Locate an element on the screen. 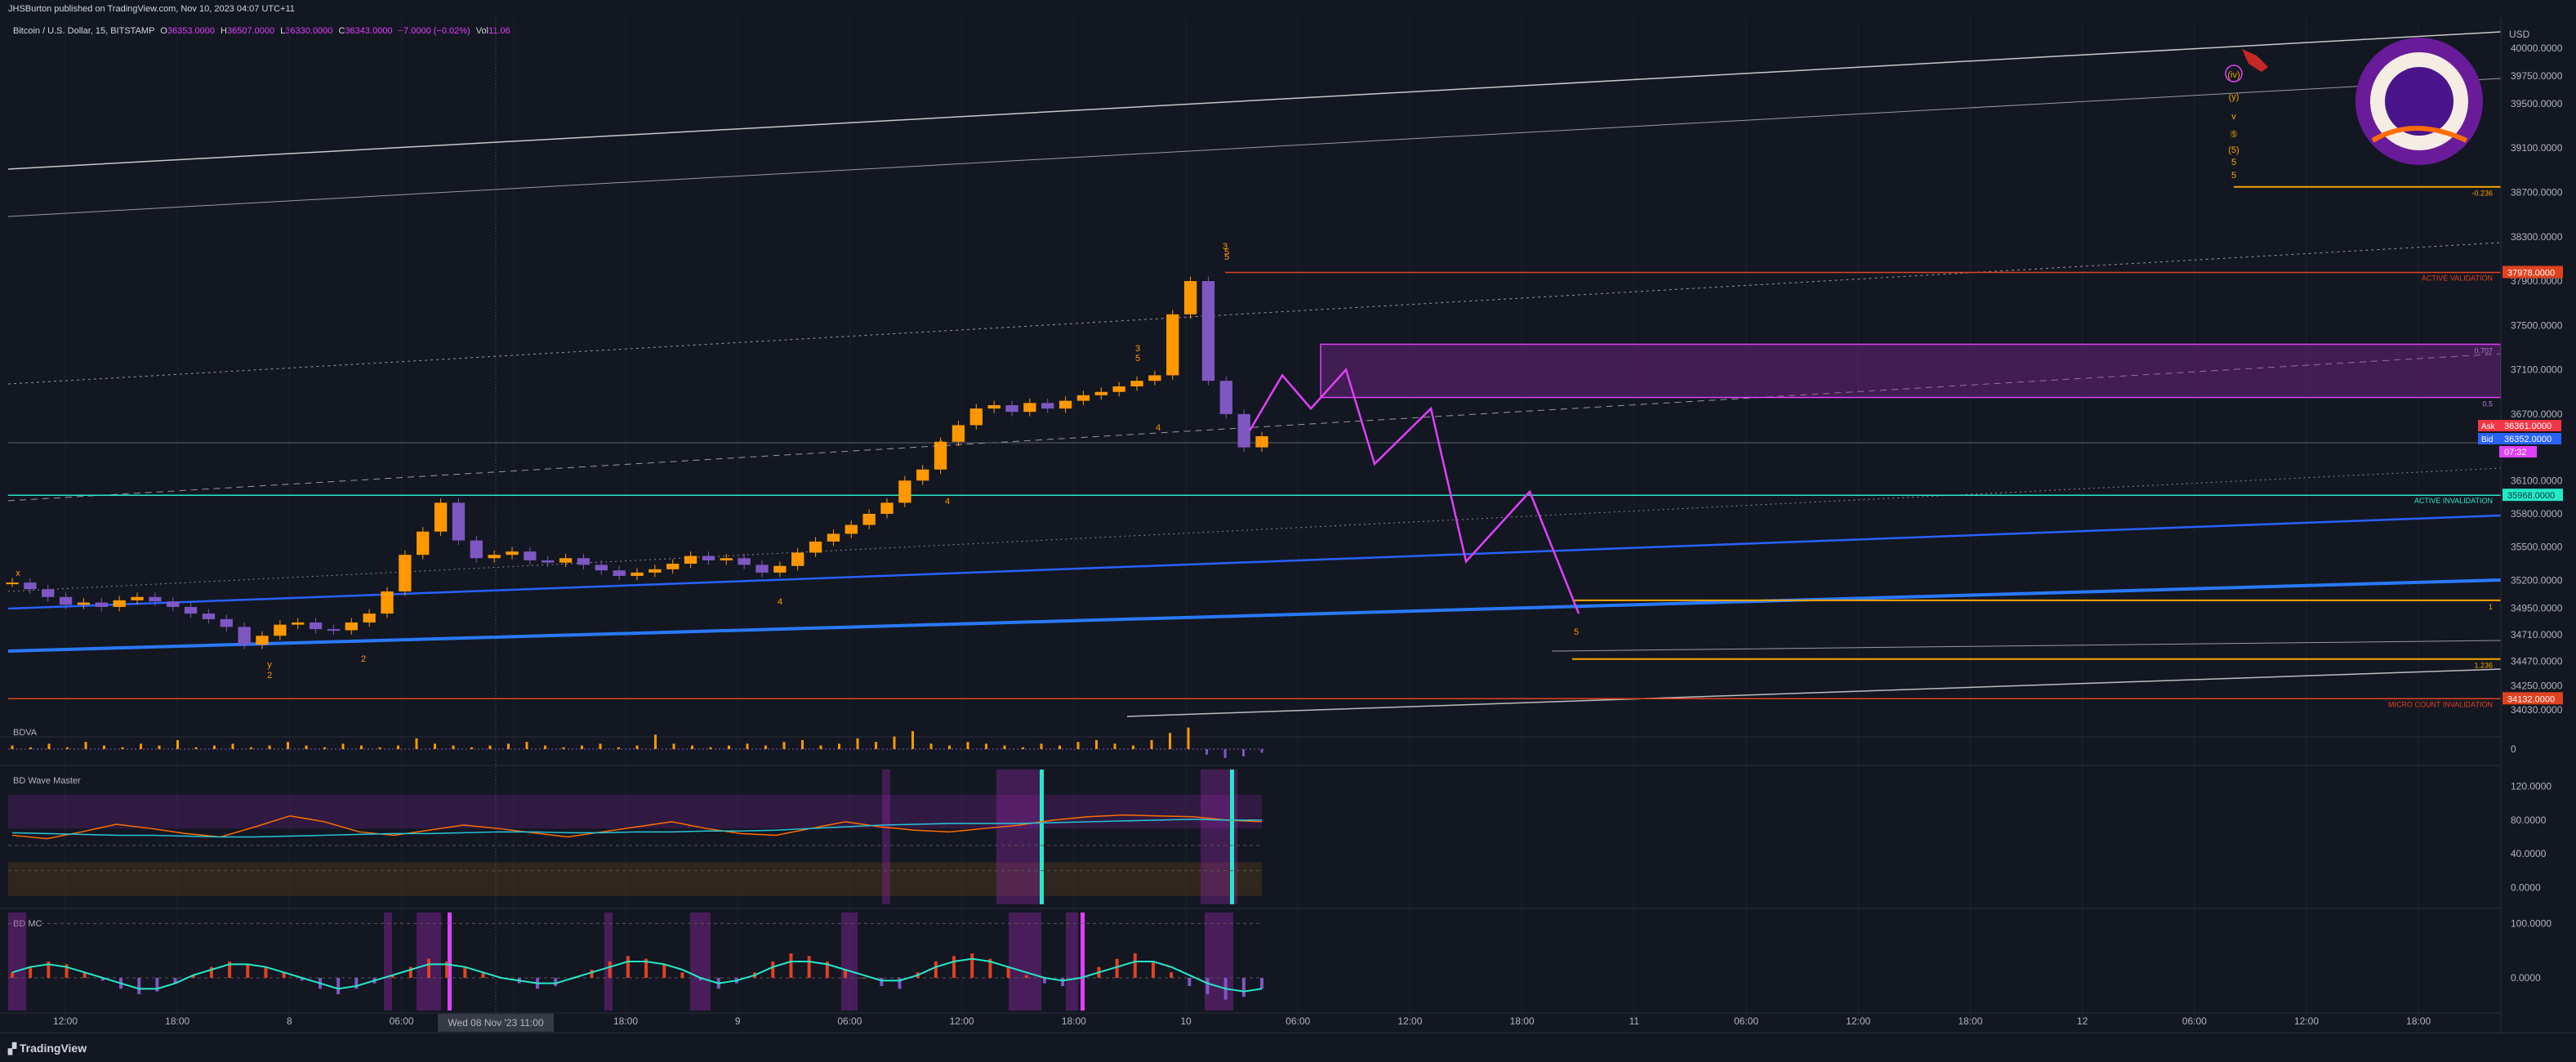 The width and height of the screenshot is (2576, 1062). level-tag-label: 37978.0000 is located at coordinates (2531, 273).